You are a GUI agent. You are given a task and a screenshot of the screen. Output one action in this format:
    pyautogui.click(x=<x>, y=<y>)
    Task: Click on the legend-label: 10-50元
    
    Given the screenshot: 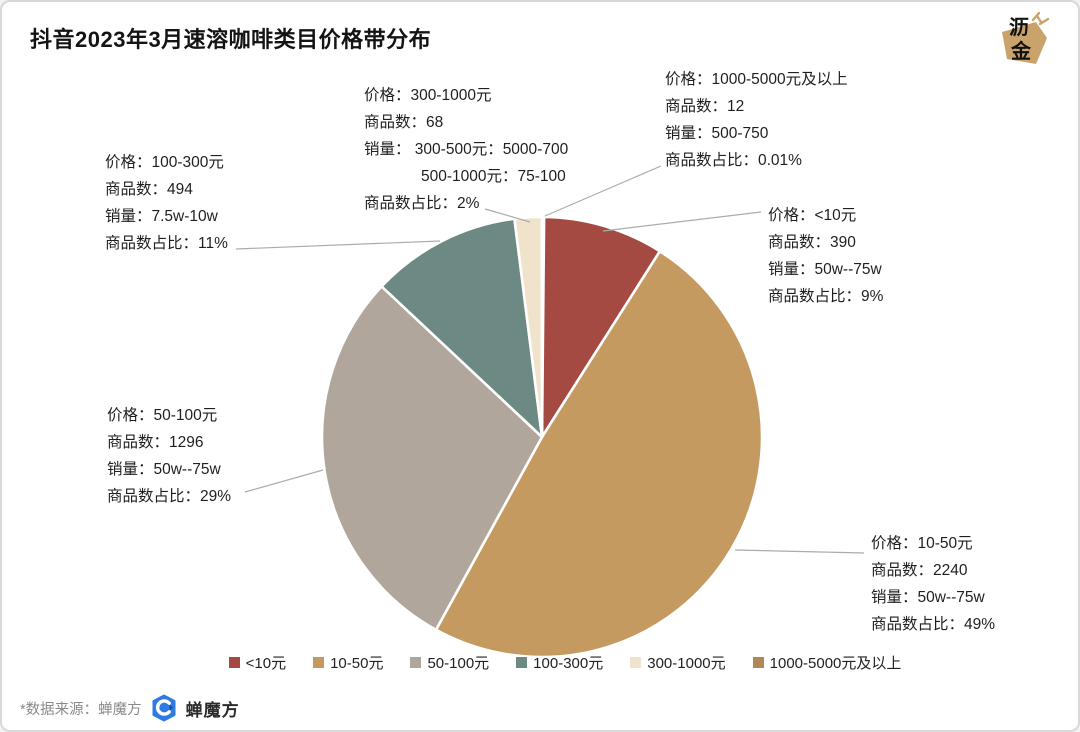 What is the action you would take?
    pyautogui.click(x=357, y=663)
    